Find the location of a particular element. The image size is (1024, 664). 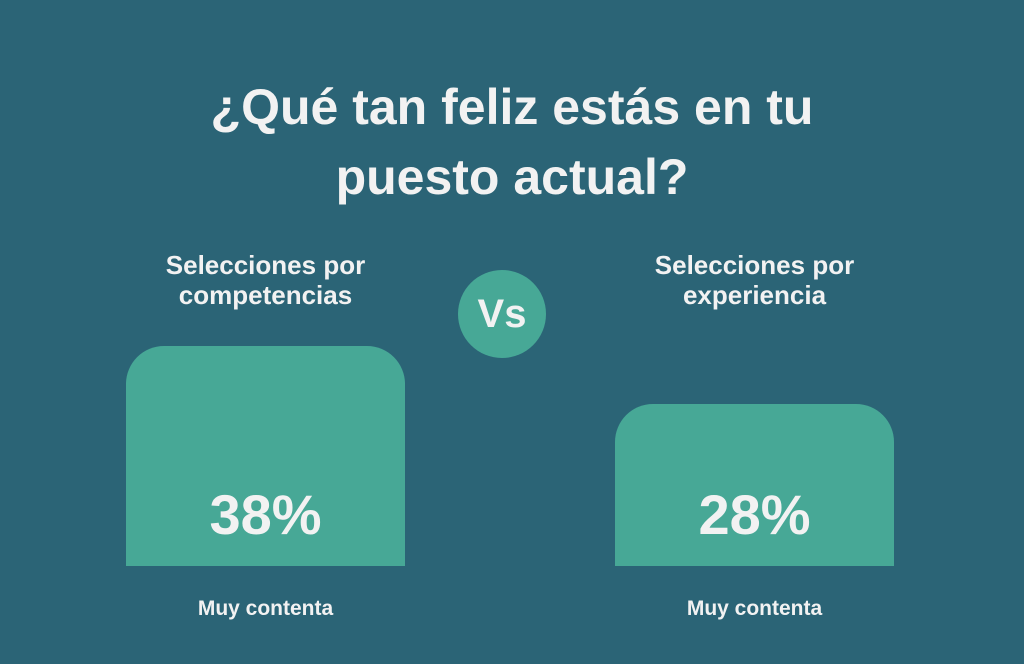

value-label: 28% is located at coordinates (754, 514).